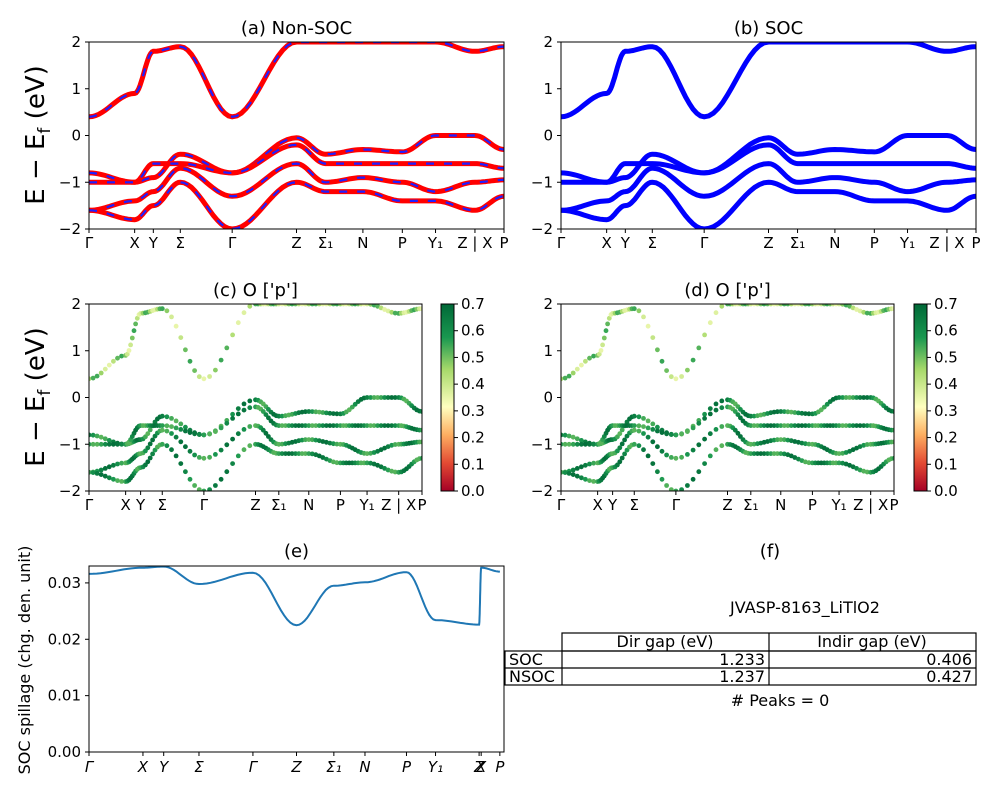 The width and height of the screenshot is (1000, 800). I want to click on panel-title: (c) O ['p'], so click(255, 290).